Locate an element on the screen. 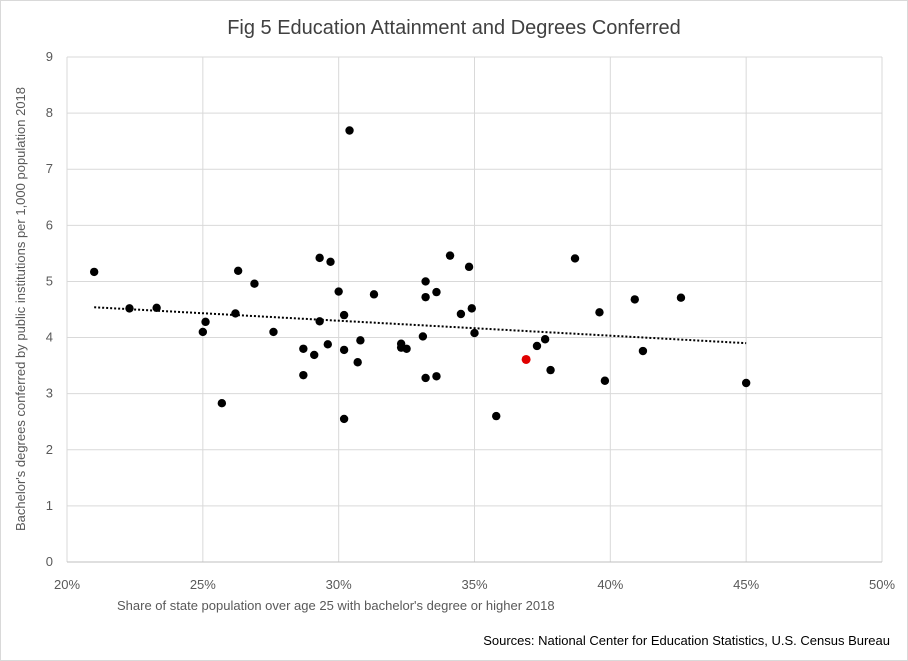 The image size is (908, 661). y-tick-label: 9 is located at coordinates (49, 56).